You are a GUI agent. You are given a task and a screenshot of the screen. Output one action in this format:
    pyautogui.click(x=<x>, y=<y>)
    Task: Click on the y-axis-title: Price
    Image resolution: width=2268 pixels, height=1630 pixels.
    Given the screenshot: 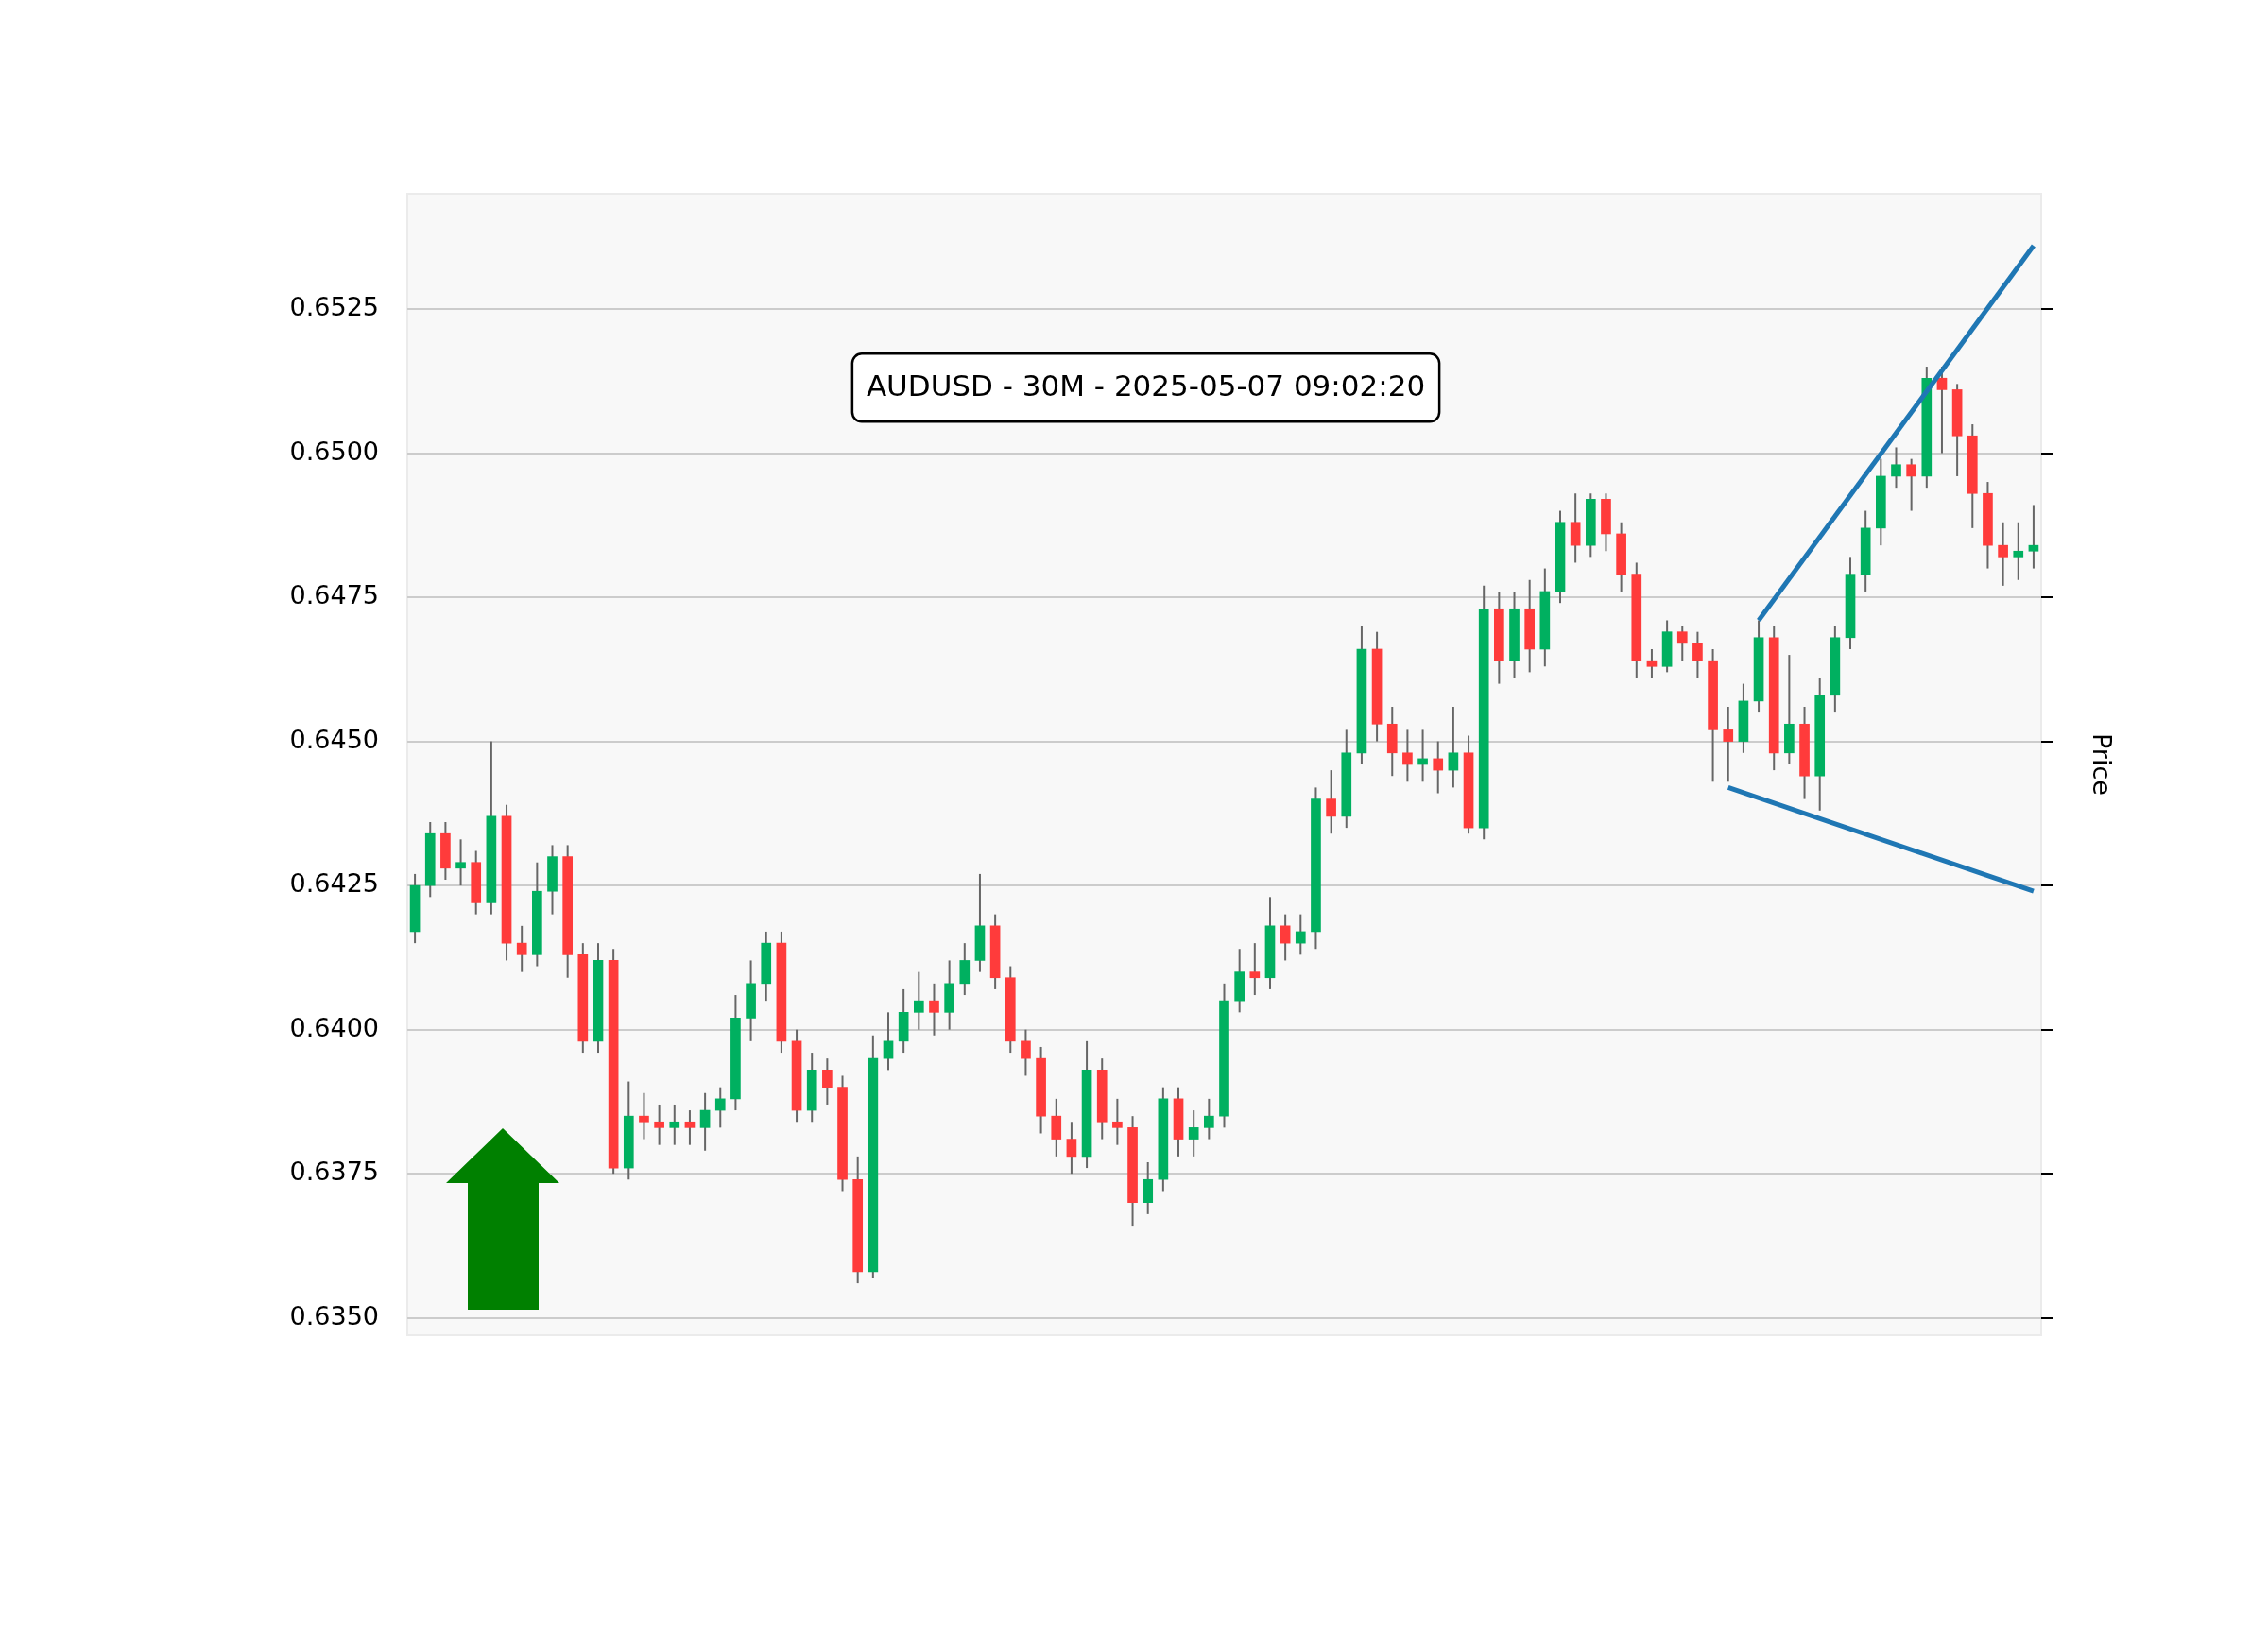 What is the action you would take?
    pyautogui.click(x=2102, y=765)
    